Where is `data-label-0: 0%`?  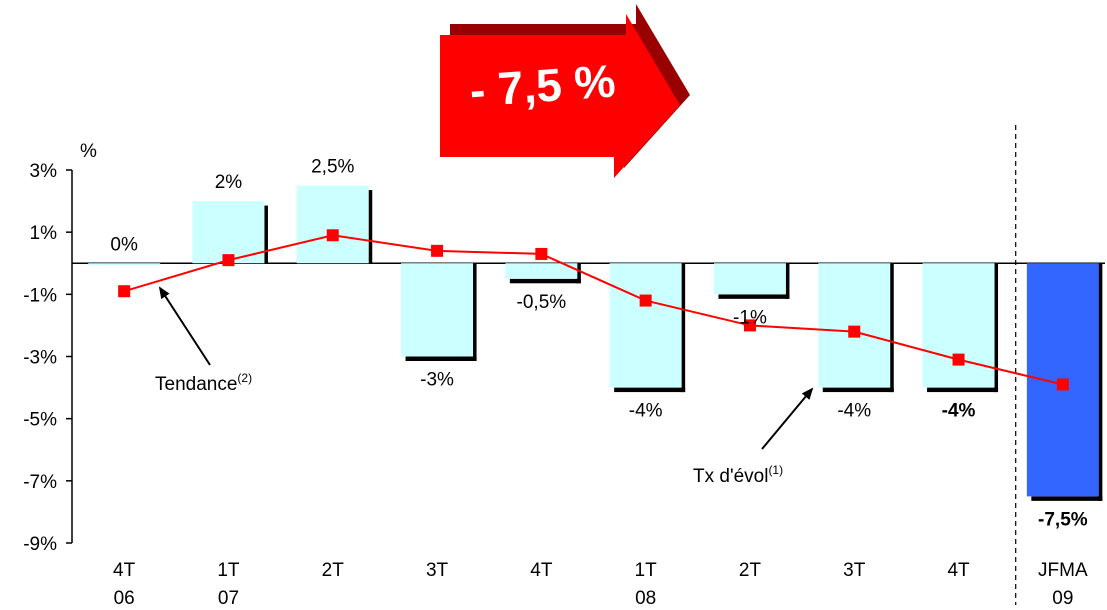
data-label-0: 0% is located at coordinates (124, 244).